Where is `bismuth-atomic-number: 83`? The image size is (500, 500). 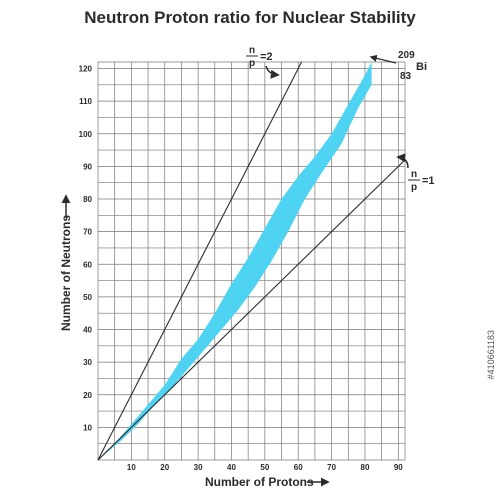
bismuth-atomic-number: 83 is located at coordinates (406, 76).